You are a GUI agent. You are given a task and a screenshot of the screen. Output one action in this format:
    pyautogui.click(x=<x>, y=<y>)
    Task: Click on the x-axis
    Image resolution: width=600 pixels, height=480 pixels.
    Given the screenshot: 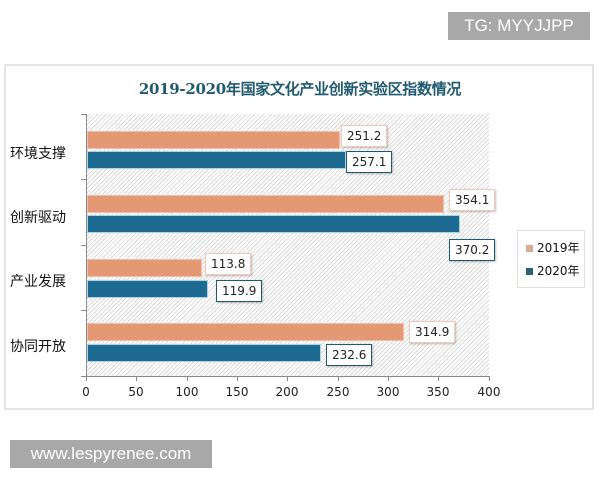 What is the action you would take?
    pyautogui.click(x=288, y=376)
    